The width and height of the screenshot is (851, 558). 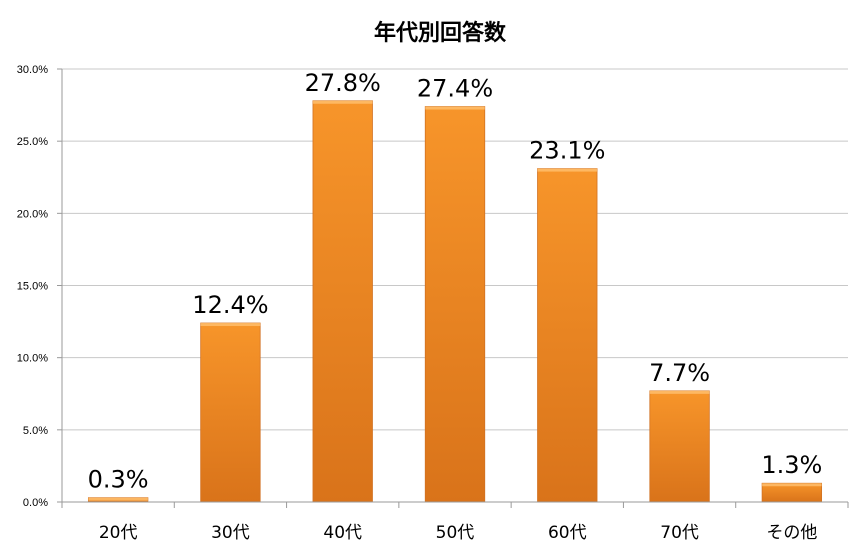 What do you see at coordinates (567, 151) in the screenshot?
I see `data-label: 23.1%` at bounding box center [567, 151].